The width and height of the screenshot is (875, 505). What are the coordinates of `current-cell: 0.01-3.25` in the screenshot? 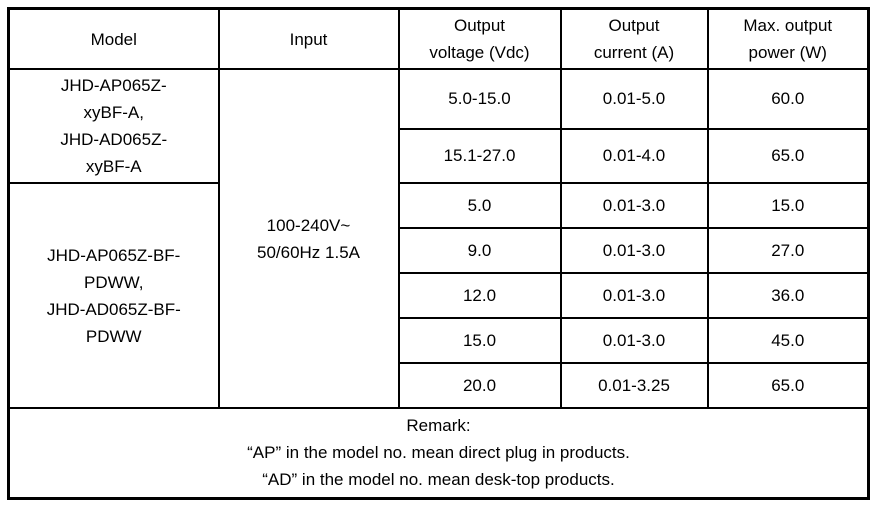 It's located at (634, 385).